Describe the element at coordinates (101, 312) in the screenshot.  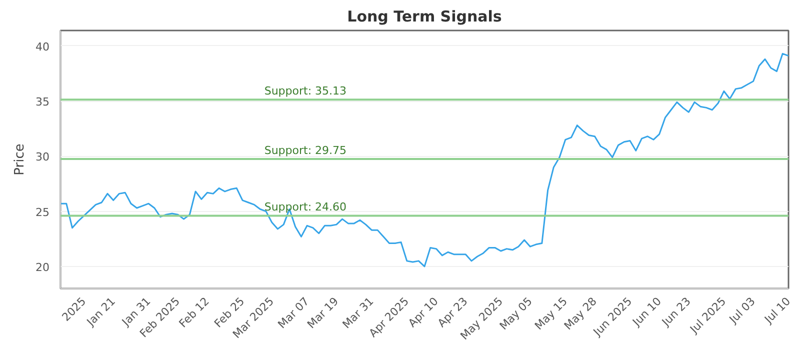
I see `x-tick-label: Jan 21` at that location.